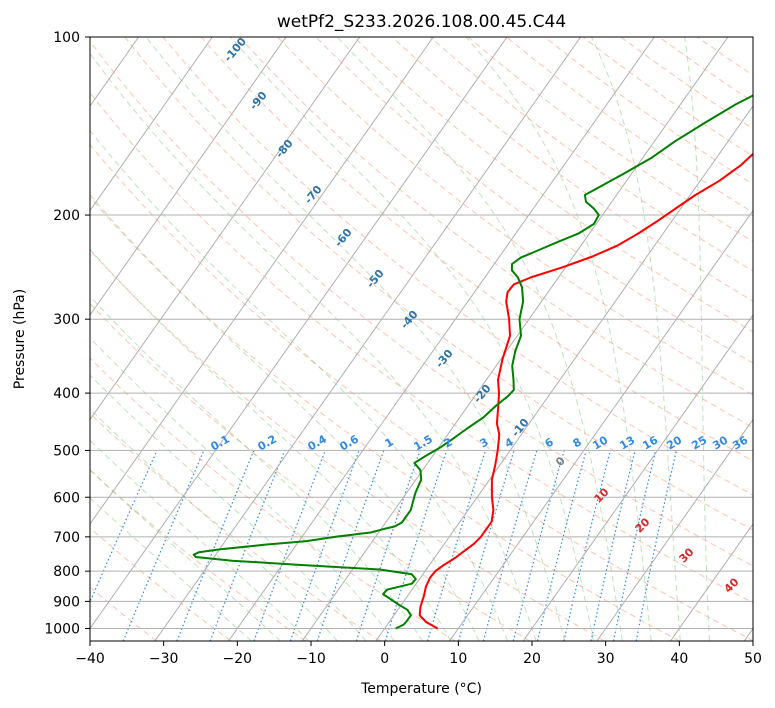 This screenshot has width=775, height=708. What do you see at coordinates (384, 659) in the screenshot?
I see `x-tick-label: 0` at bounding box center [384, 659].